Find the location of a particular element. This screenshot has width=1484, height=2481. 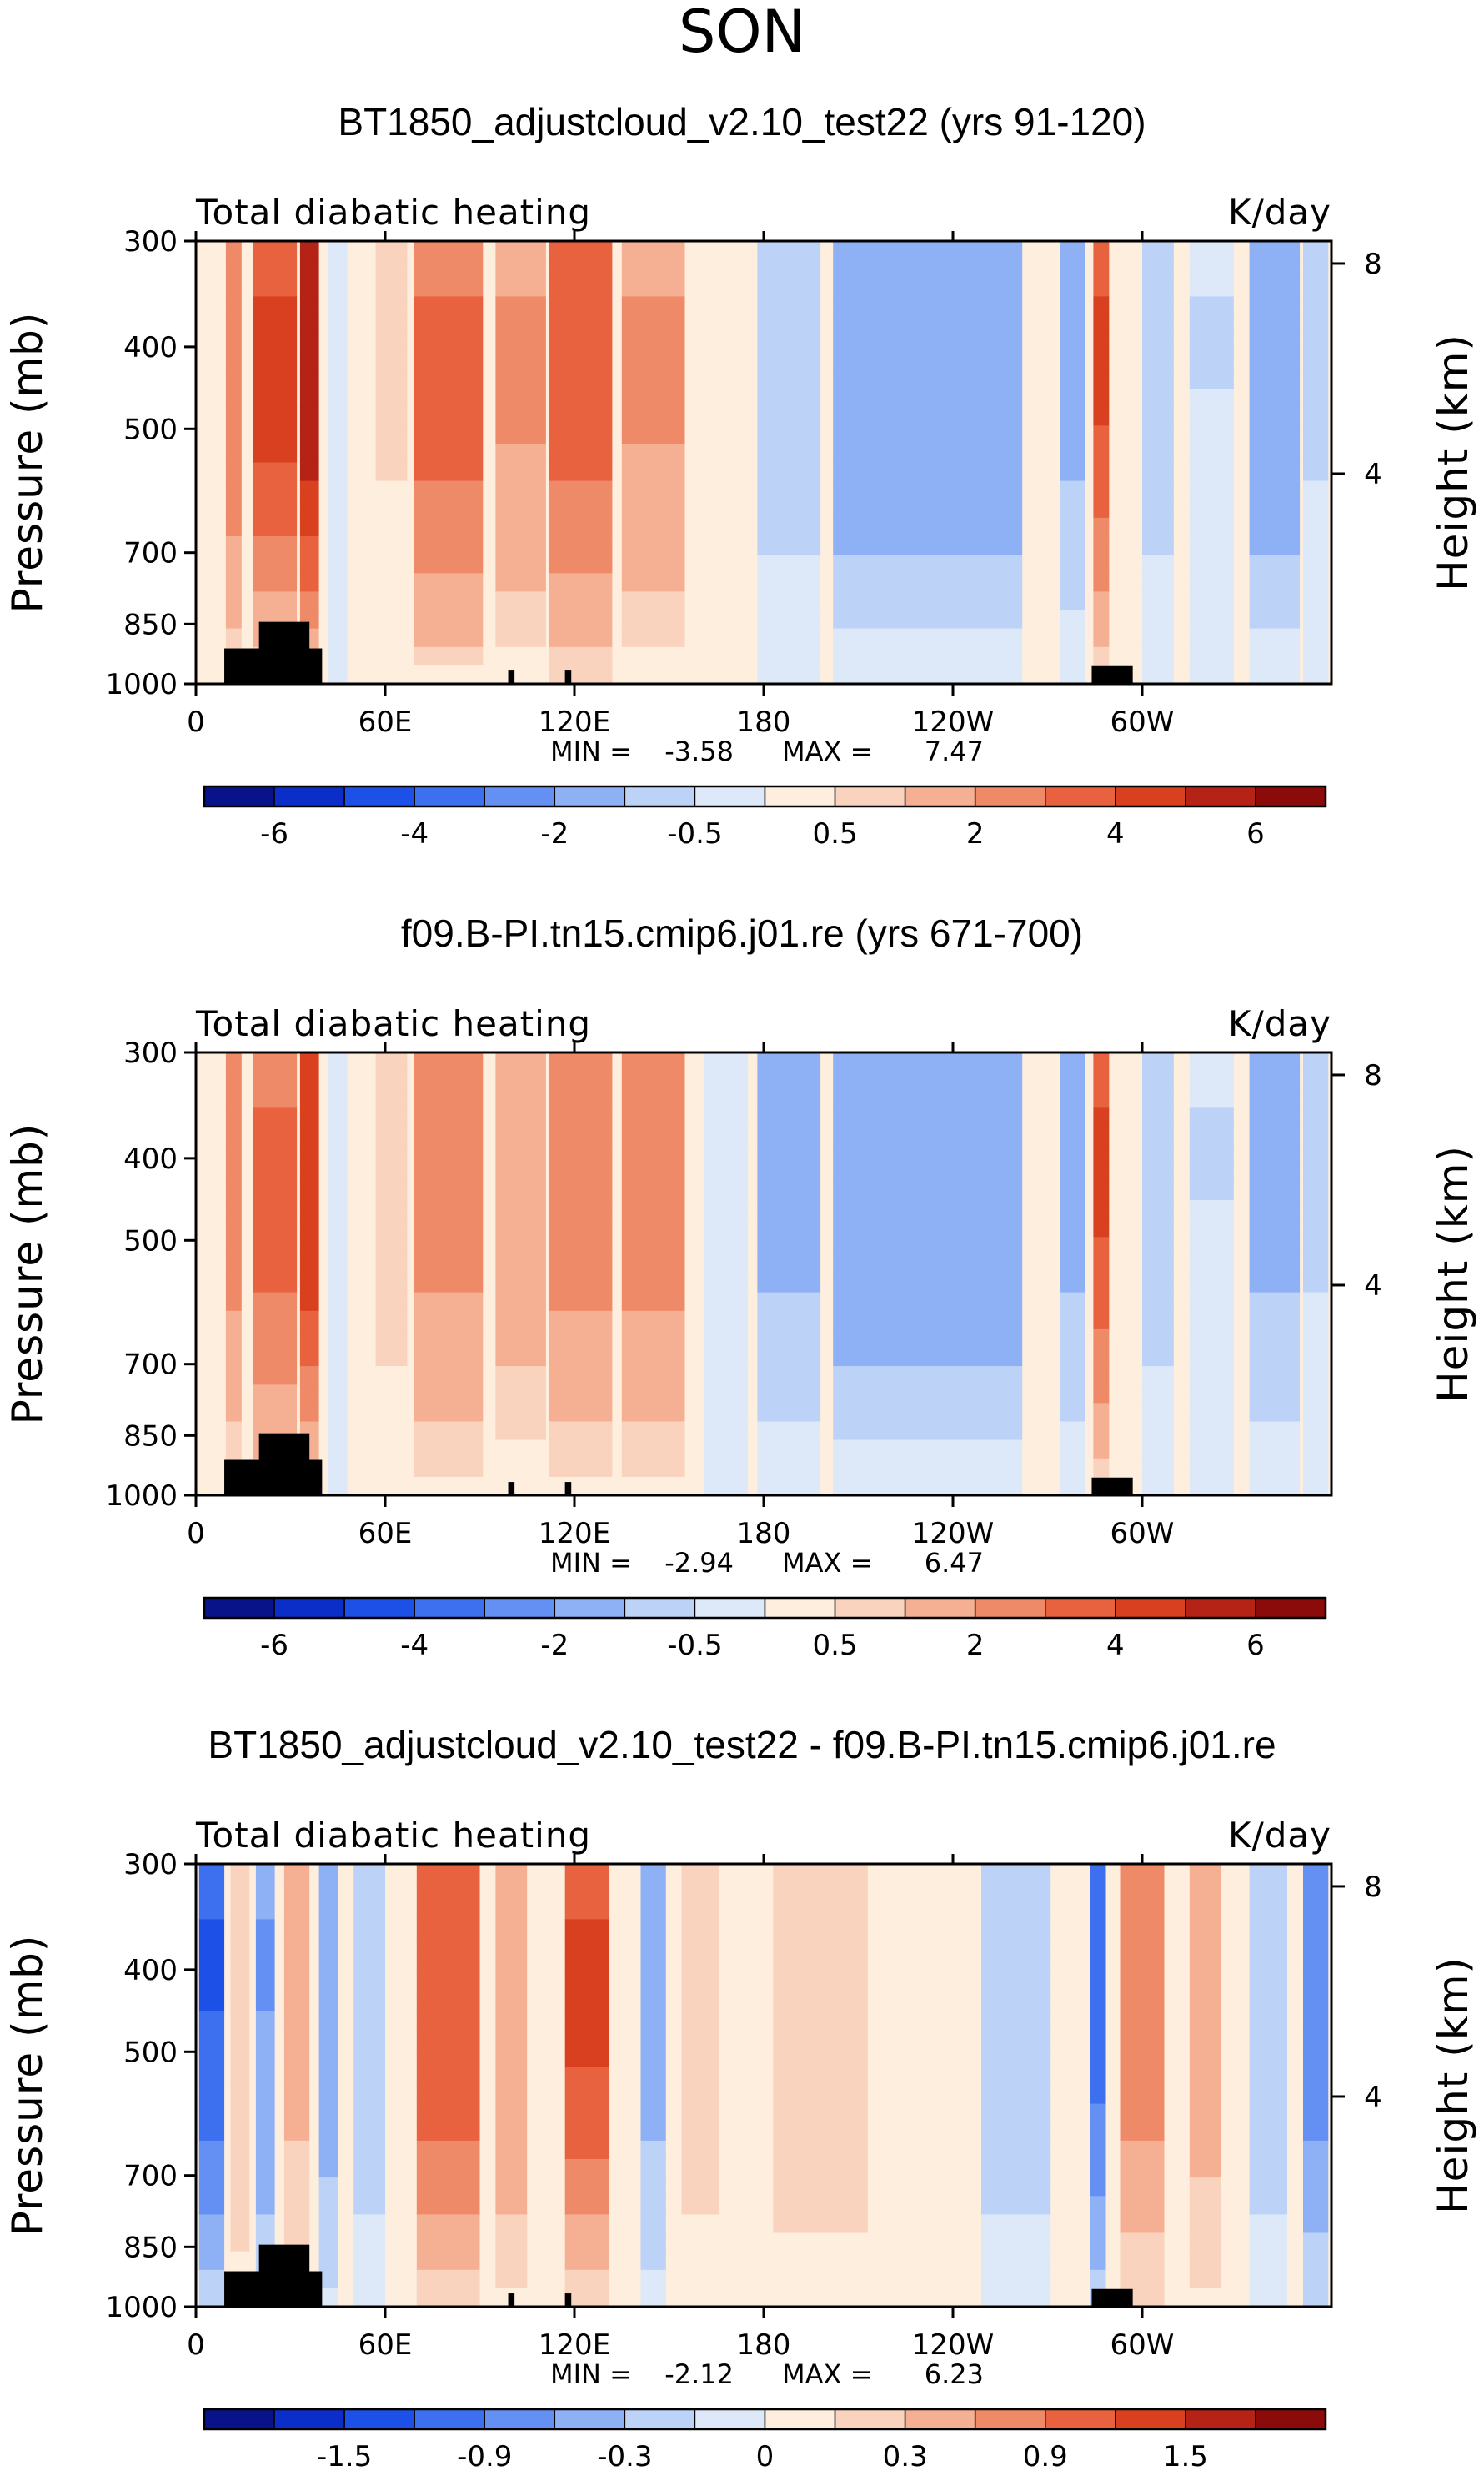

colorbar-frame is located at coordinates (765, 1608).